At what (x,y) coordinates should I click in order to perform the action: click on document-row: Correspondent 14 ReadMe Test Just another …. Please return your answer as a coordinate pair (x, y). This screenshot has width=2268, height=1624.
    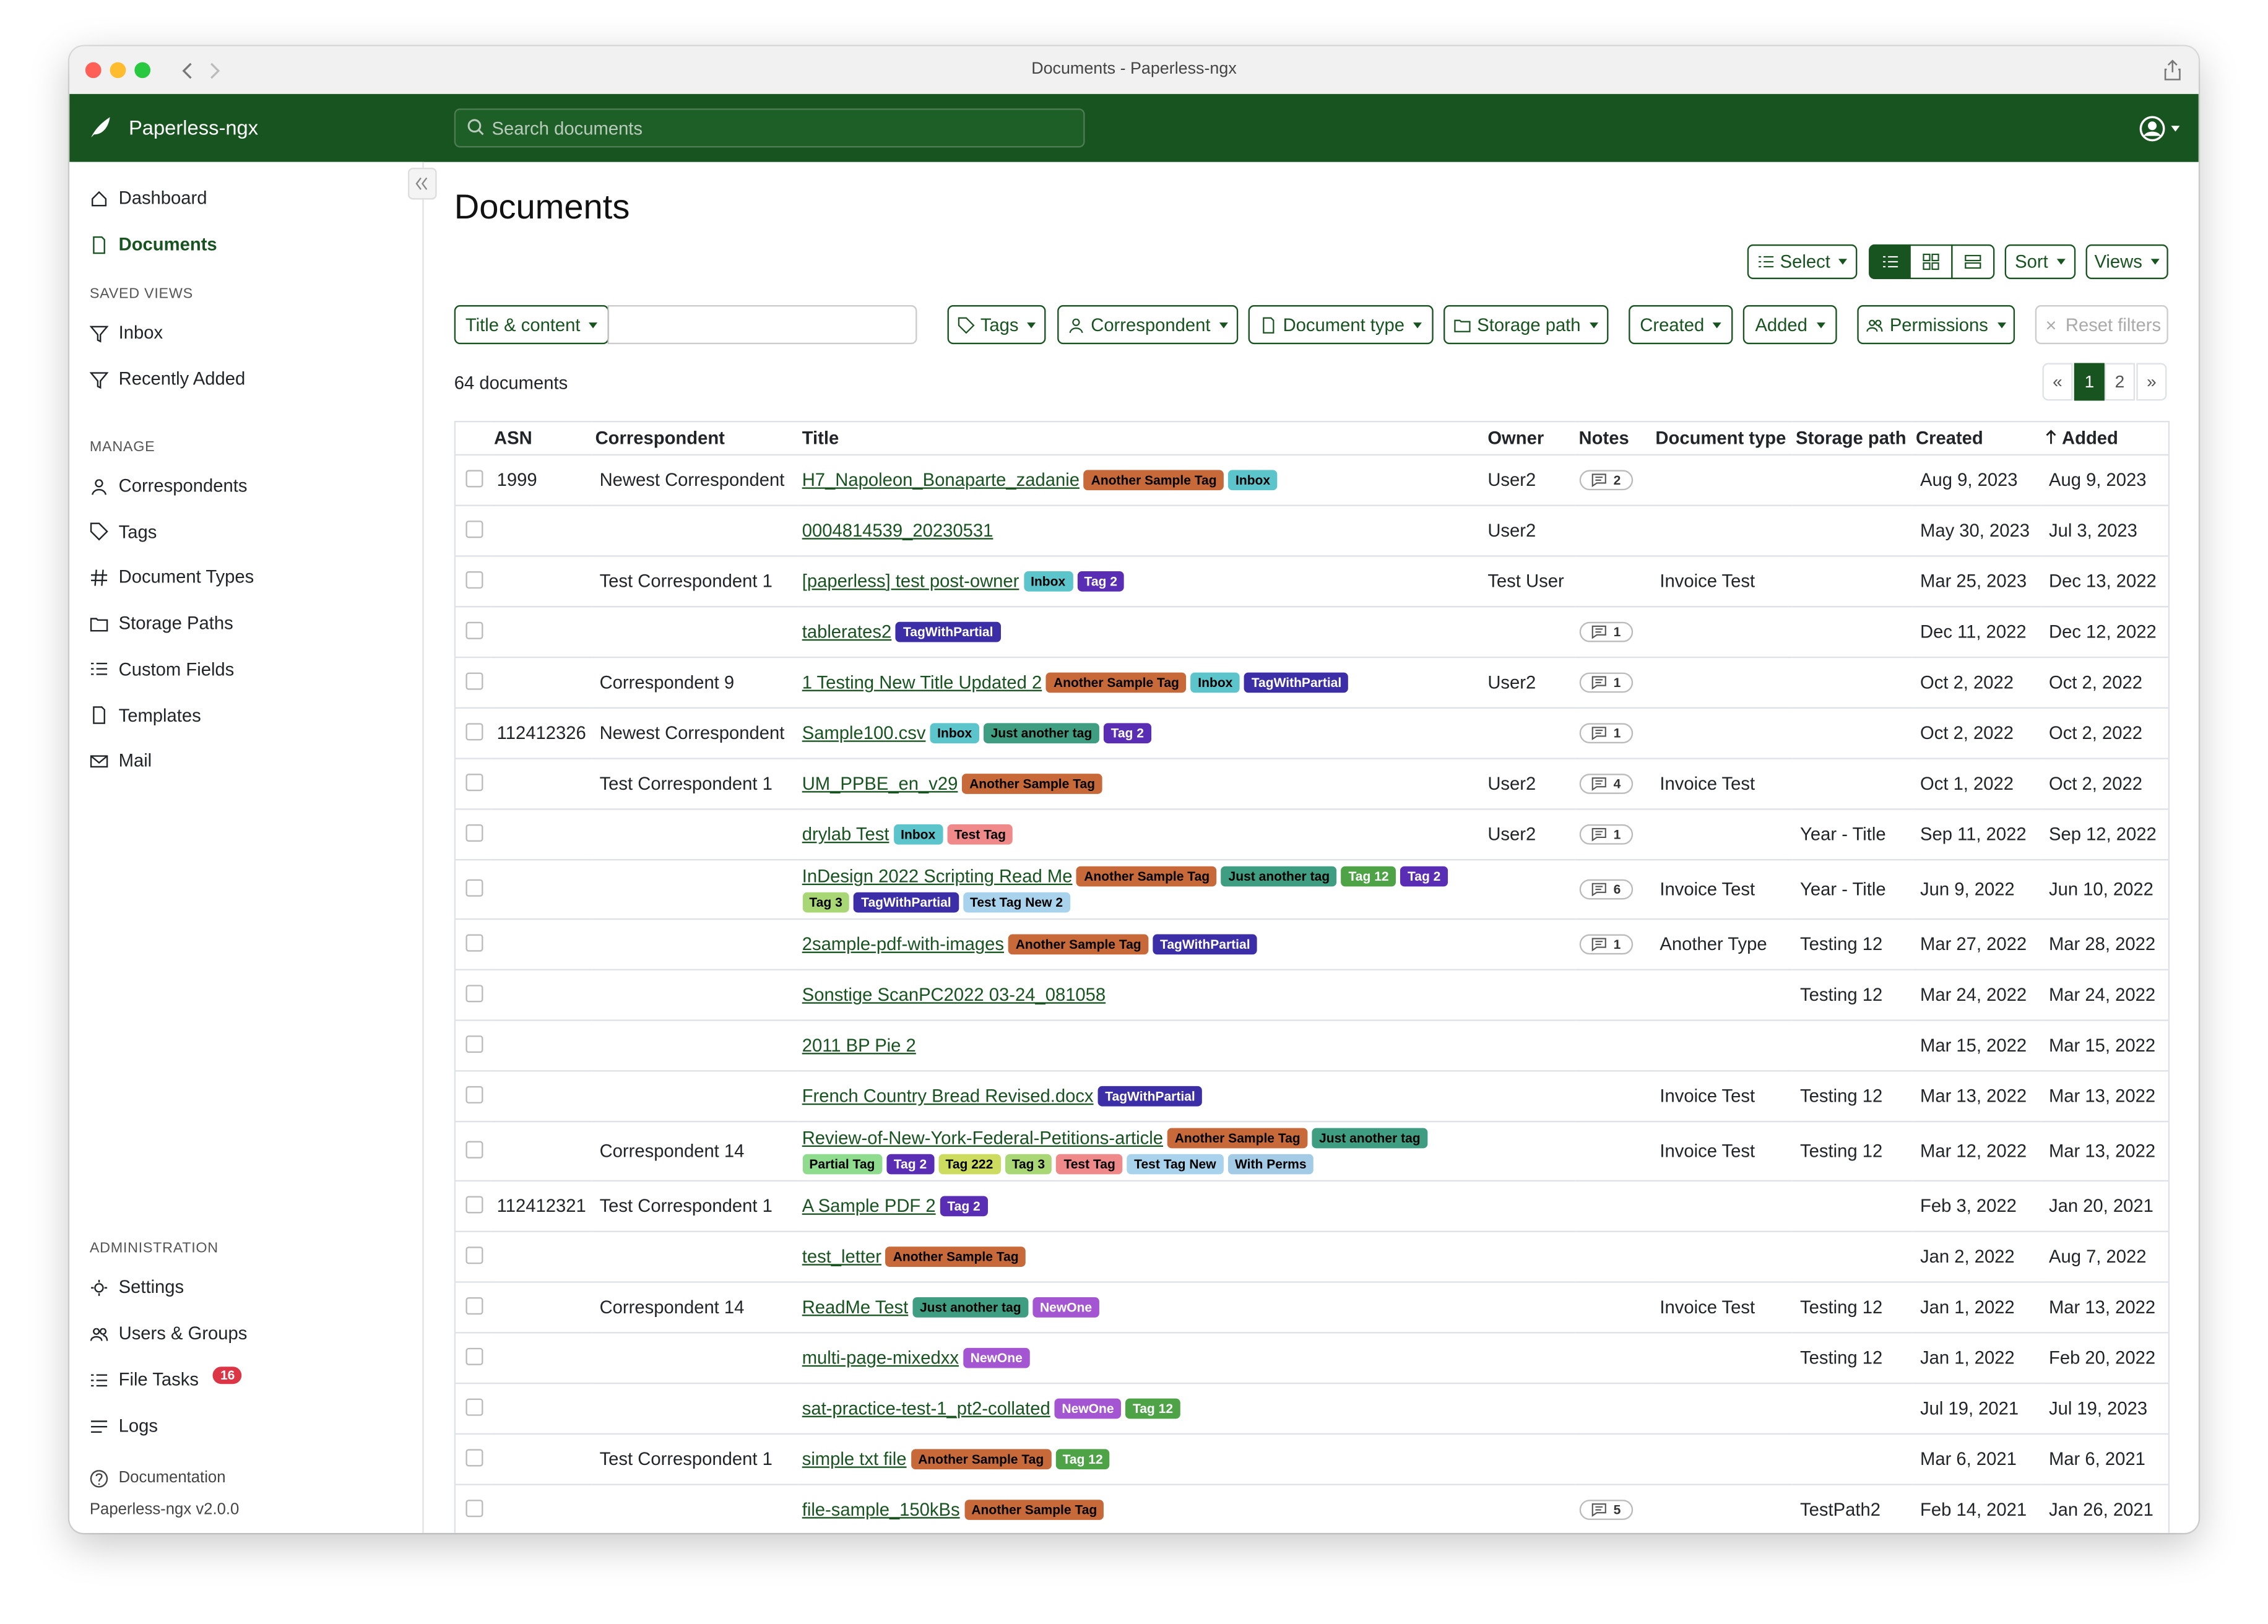
    Looking at the image, I should click on (1311, 1308).